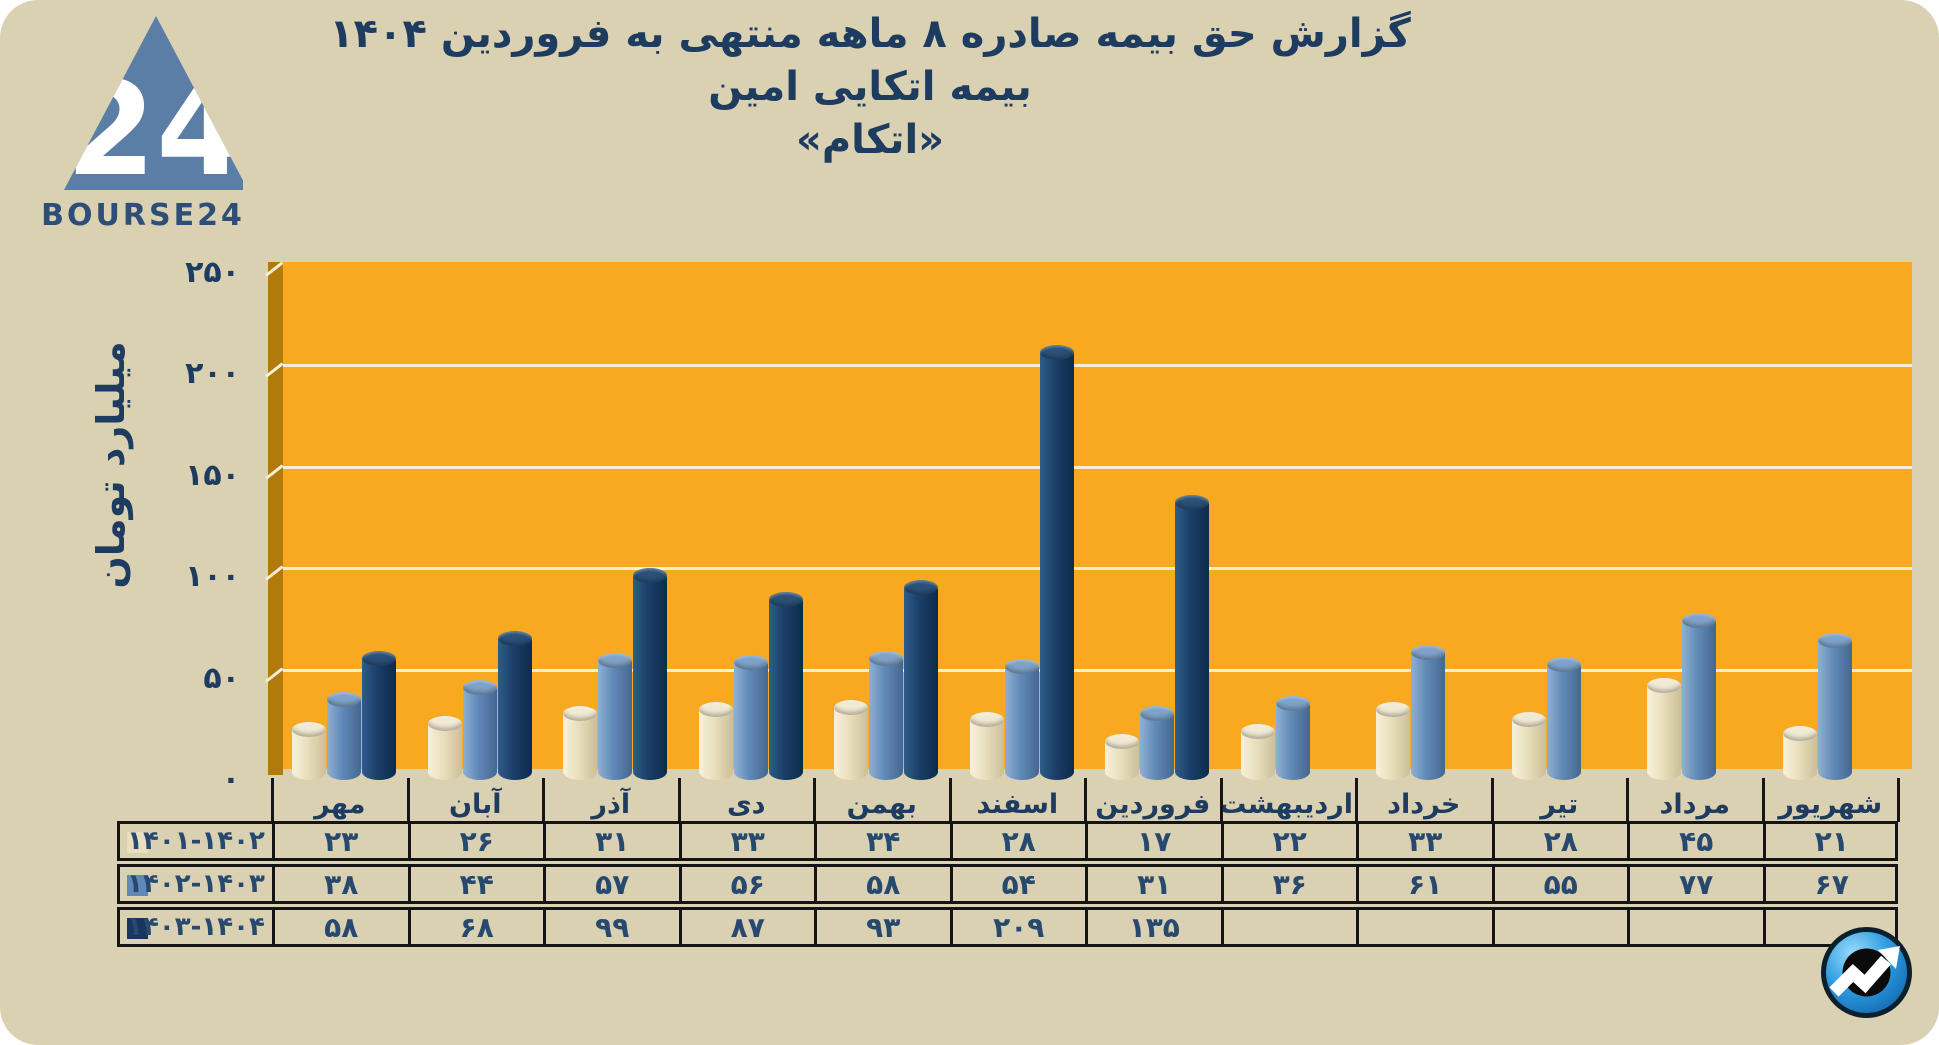  Describe the element at coordinates (309, 751) in the screenshot. I see `bar-۱۴۰۱-۱۴۰۲-مهر` at that location.